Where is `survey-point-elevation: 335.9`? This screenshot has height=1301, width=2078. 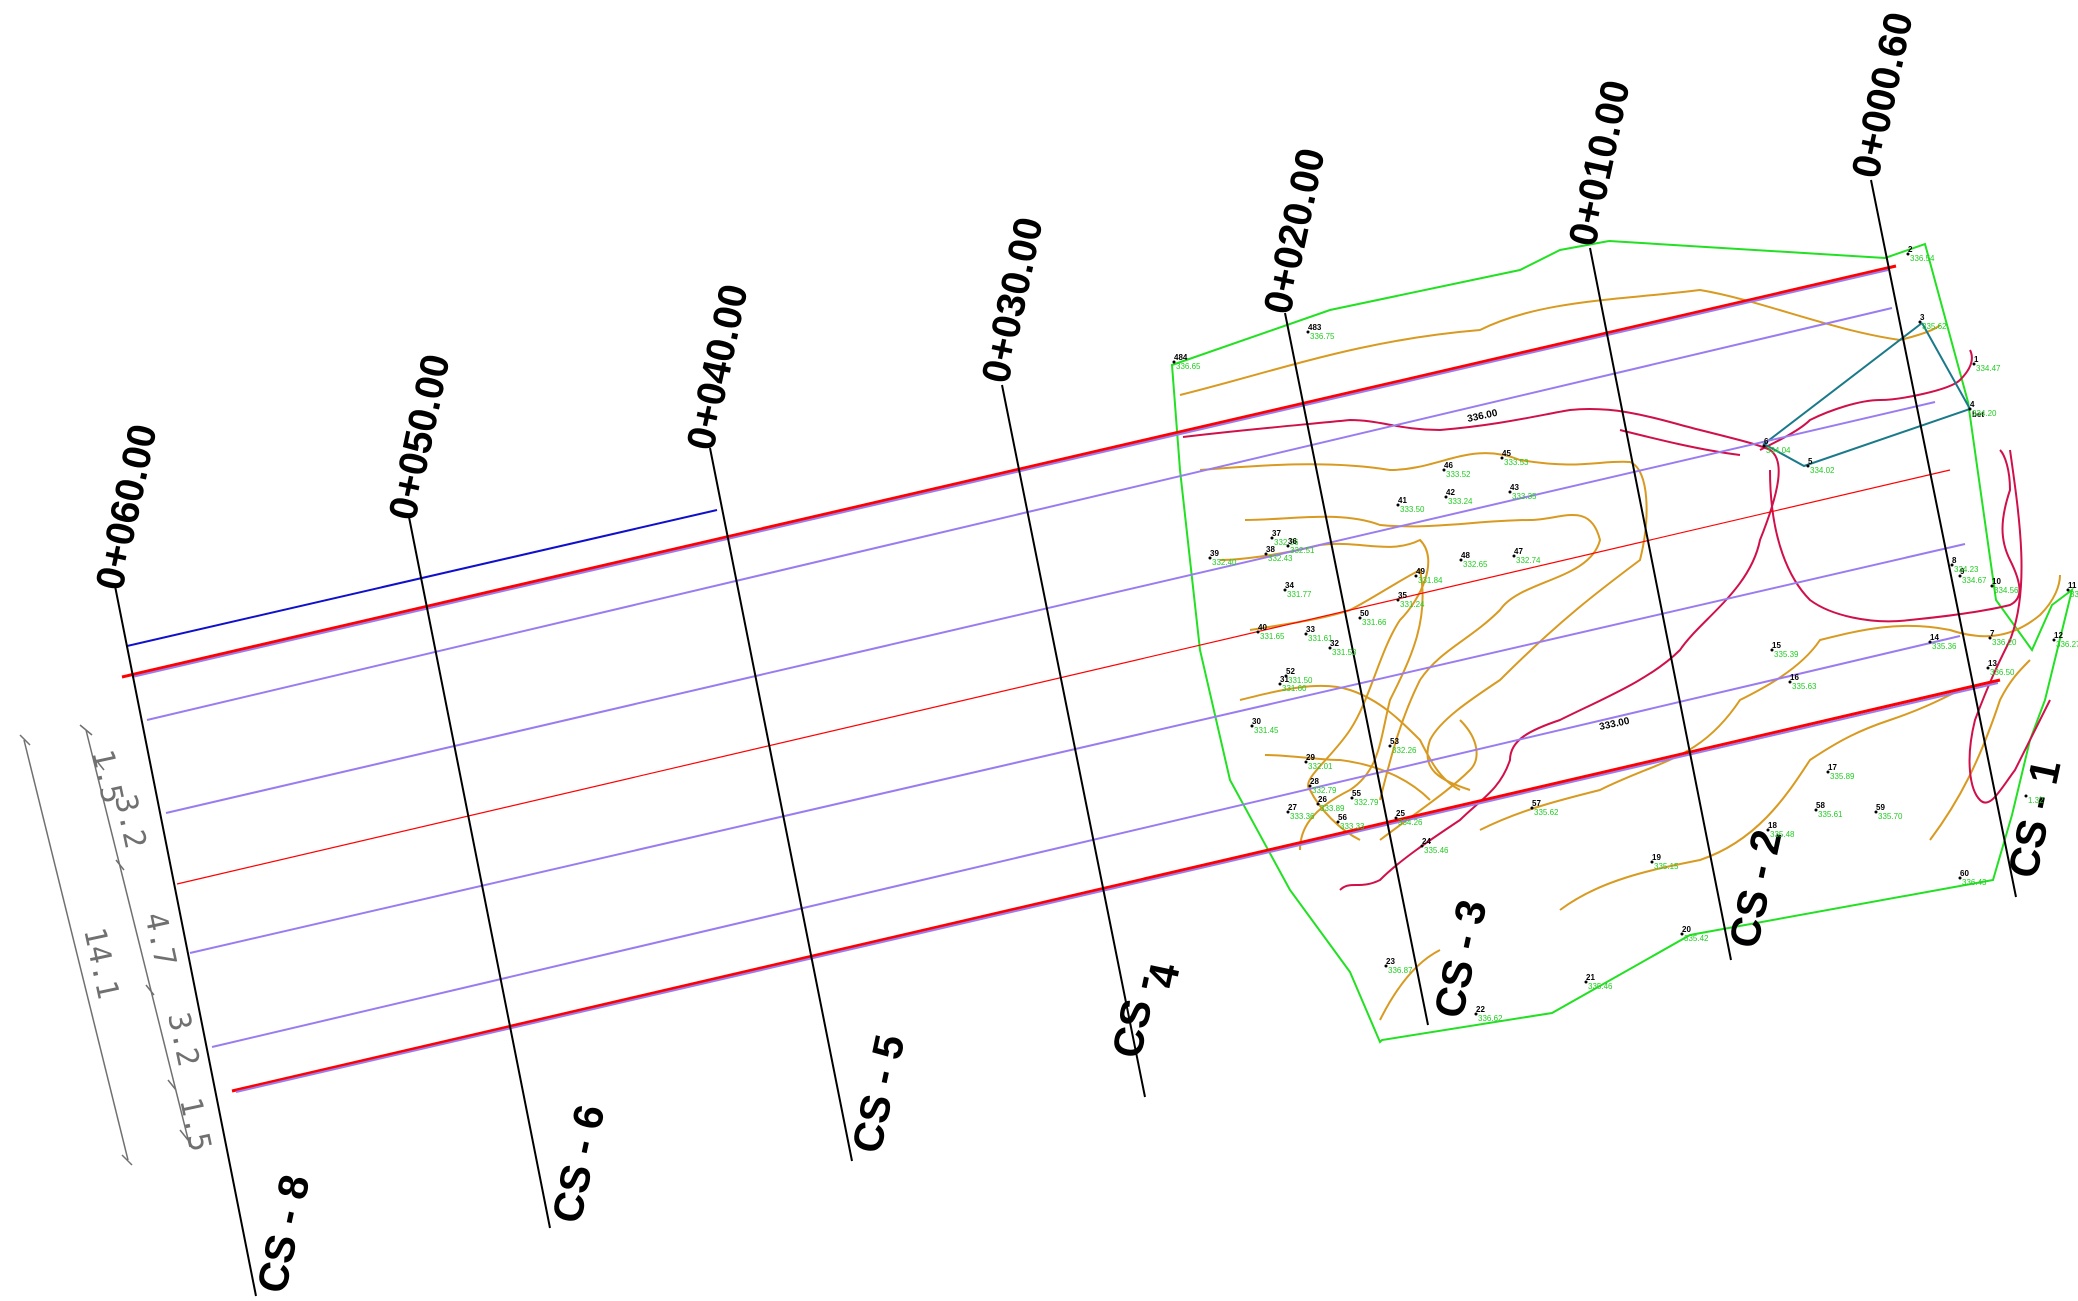
survey-point-elevation: 335.9 is located at coordinates (2074, 594).